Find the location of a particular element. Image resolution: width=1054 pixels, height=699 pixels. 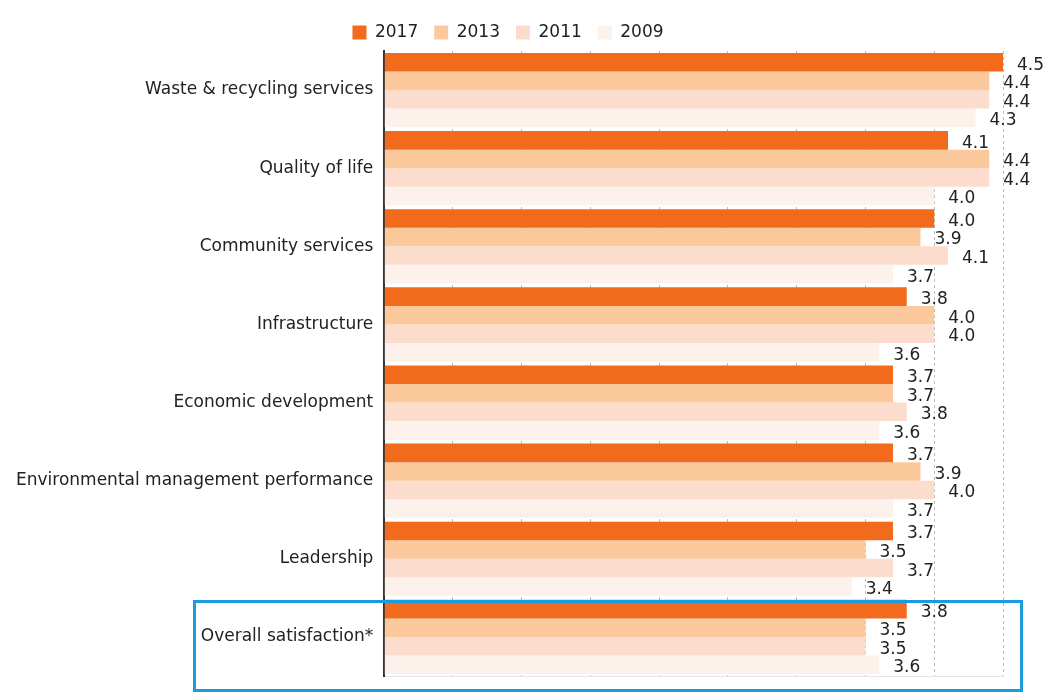

y-tick-label: Quality of life is located at coordinates (316, 166).